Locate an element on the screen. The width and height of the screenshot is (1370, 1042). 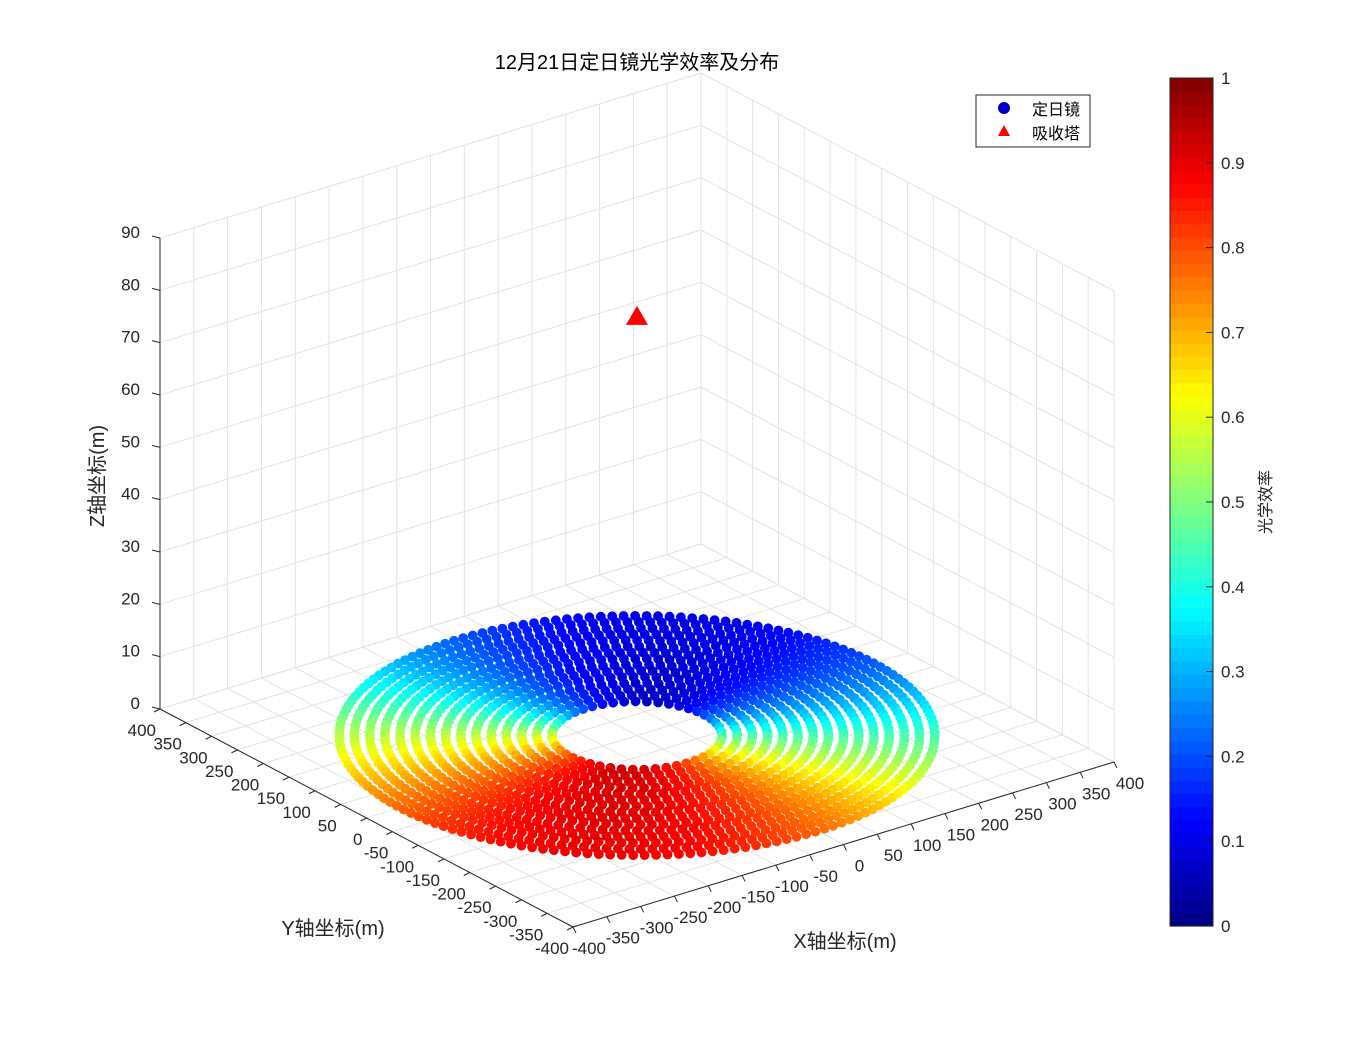
x-tick-label: -200 is located at coordinates (724, 907).